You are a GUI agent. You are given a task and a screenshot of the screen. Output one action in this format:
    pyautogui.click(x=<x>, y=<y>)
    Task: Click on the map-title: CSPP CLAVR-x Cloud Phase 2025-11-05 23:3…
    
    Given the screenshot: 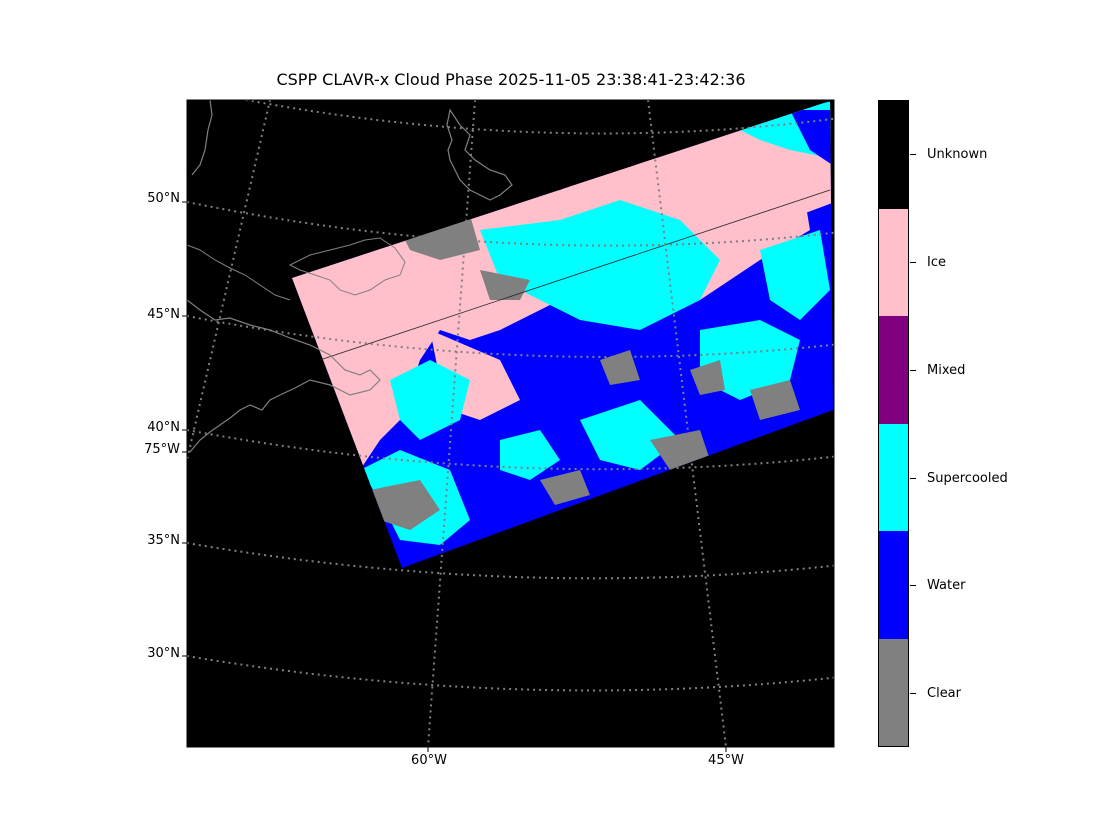 What is the action you would take?
    pyautogui.click(x=511, y=79)
    